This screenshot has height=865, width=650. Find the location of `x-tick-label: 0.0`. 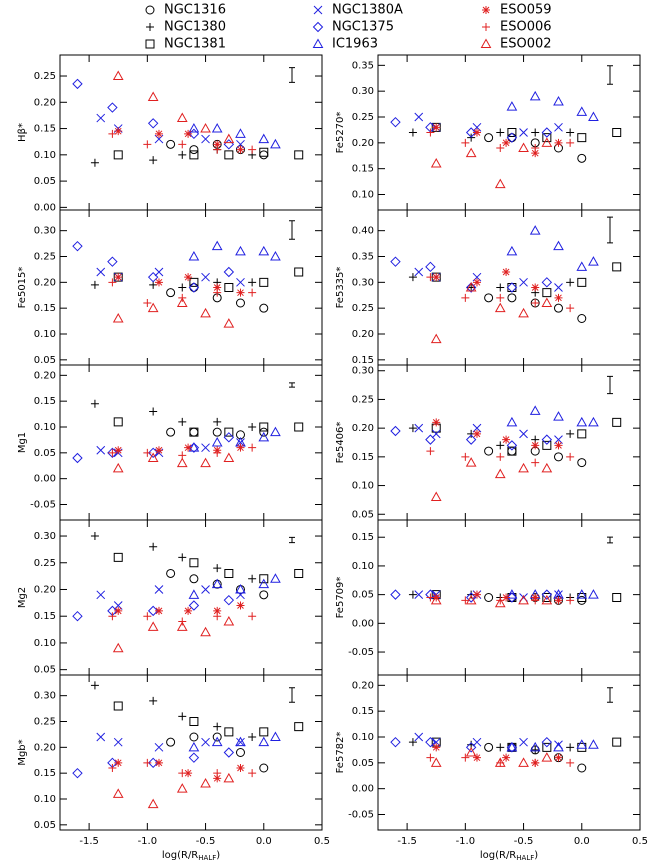

x-tick-label: 0.0 is located at coordinates (582, 841).